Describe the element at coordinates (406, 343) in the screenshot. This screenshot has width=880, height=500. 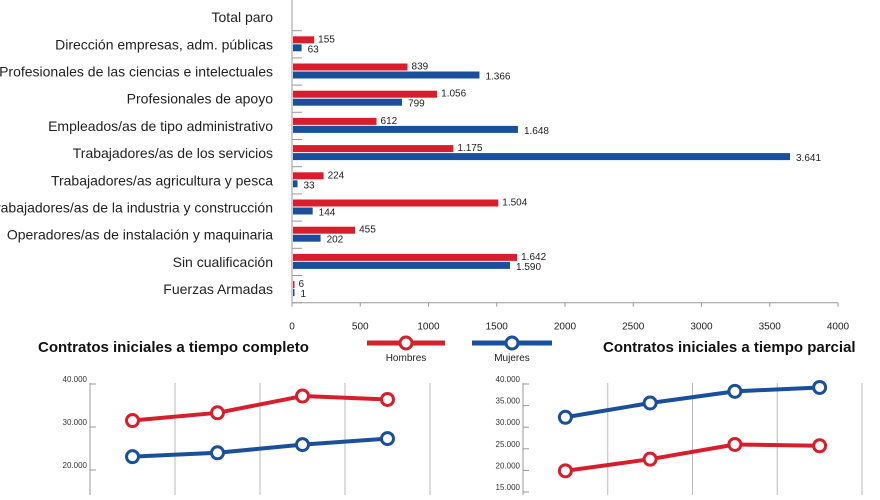
I see `legend-hombres-marker` at that location.